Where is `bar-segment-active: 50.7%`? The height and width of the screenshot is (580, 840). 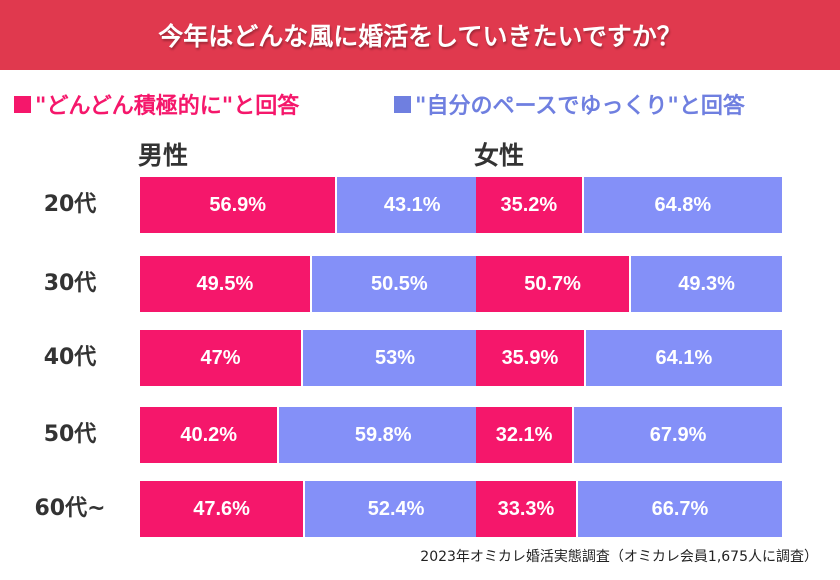
bar-segment-active: 50.7% is located at coordinates (554, 284).